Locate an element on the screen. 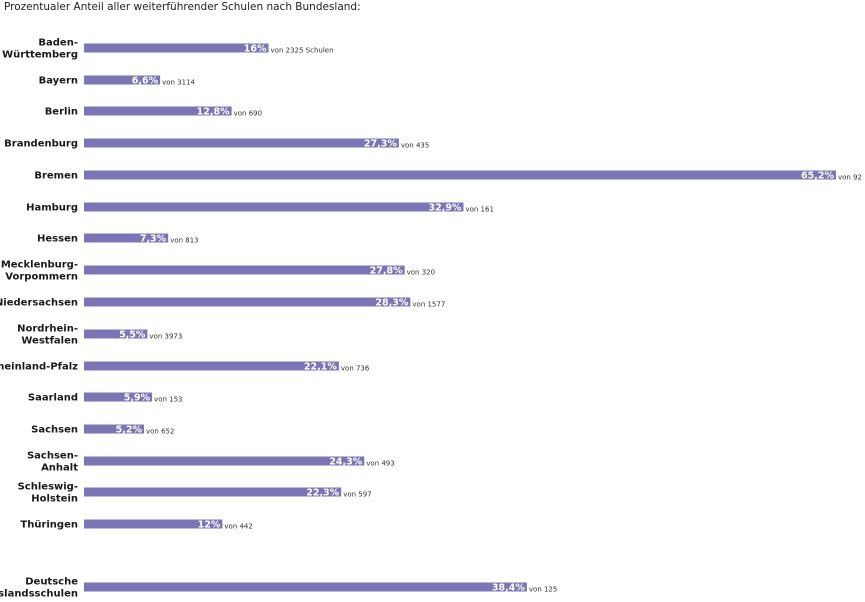  value-label: 24,3% is located at coordinates (345, 462).